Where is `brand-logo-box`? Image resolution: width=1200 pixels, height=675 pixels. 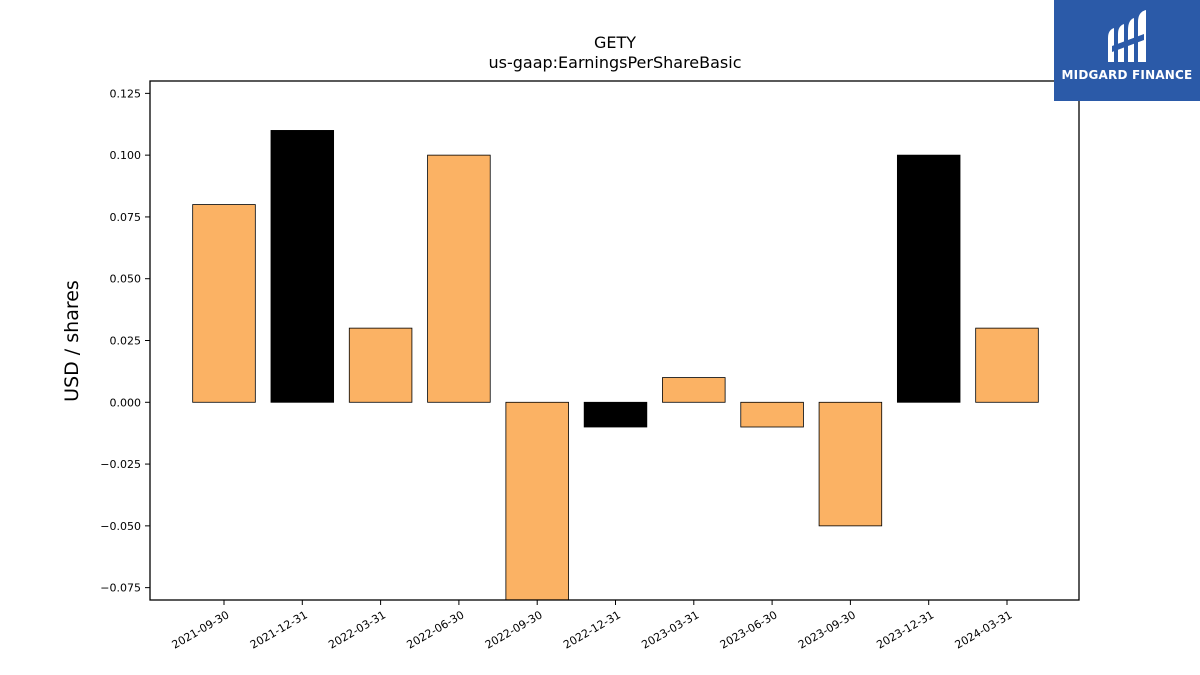
brand-logo-box is located at coordinates (1127, 50).